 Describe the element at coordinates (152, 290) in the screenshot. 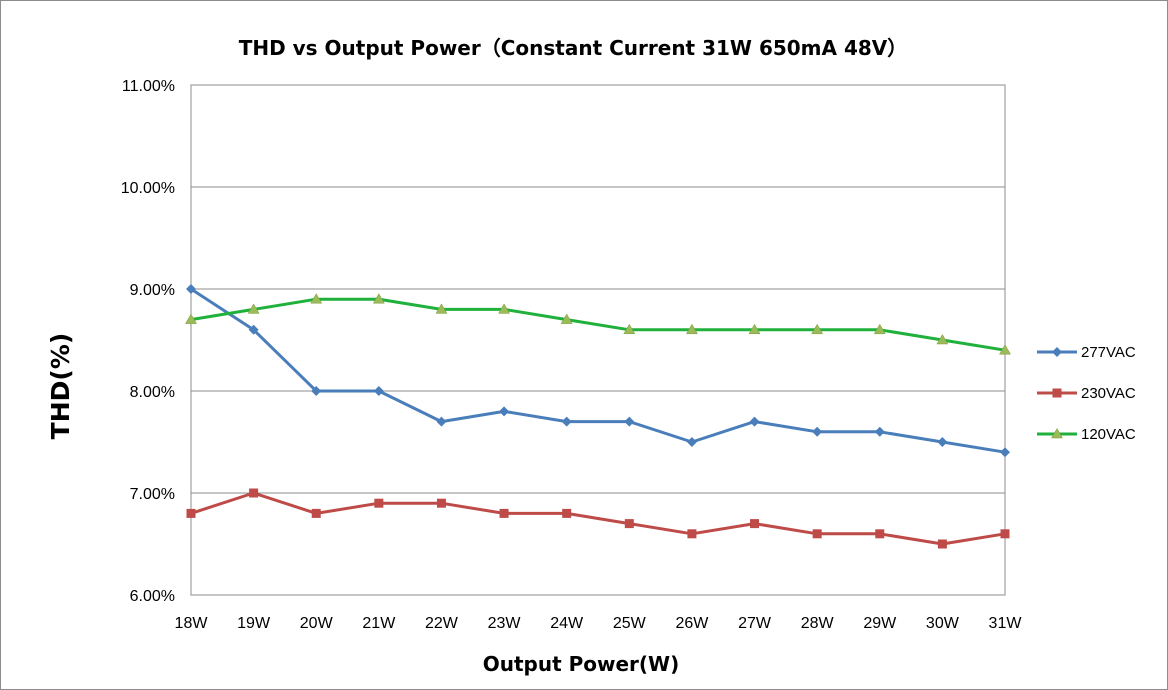

I see `y-tick-label: 9.00%` at that location.